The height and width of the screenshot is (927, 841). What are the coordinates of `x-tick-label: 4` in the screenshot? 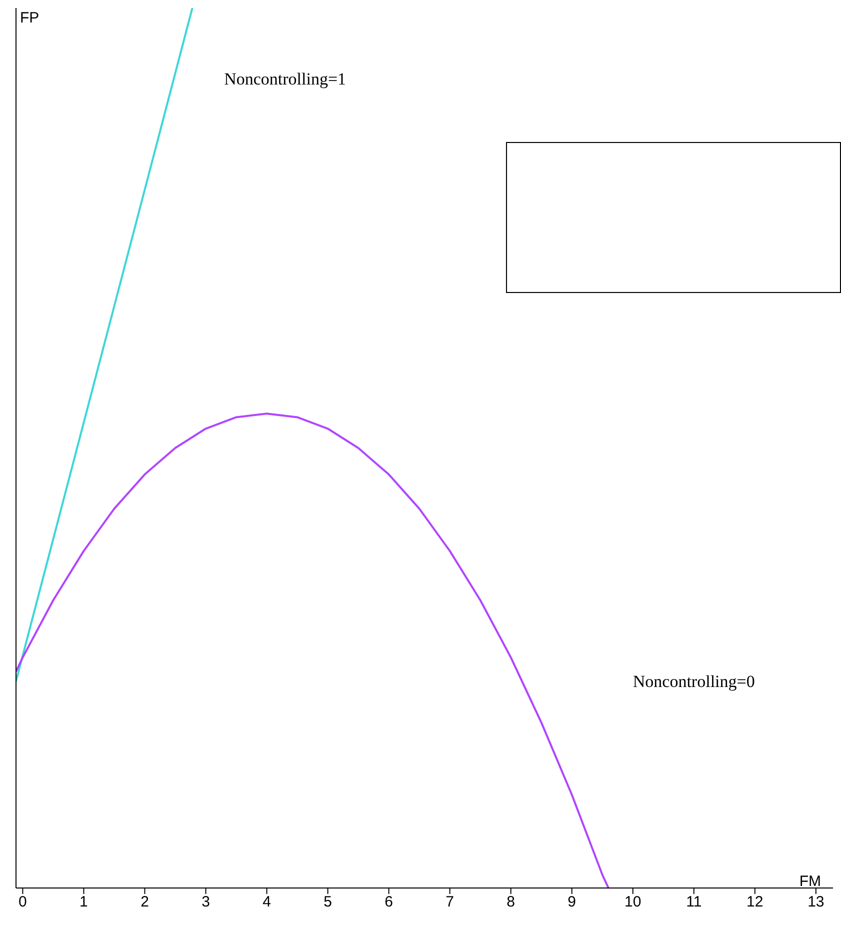 It's located at (266, 902).